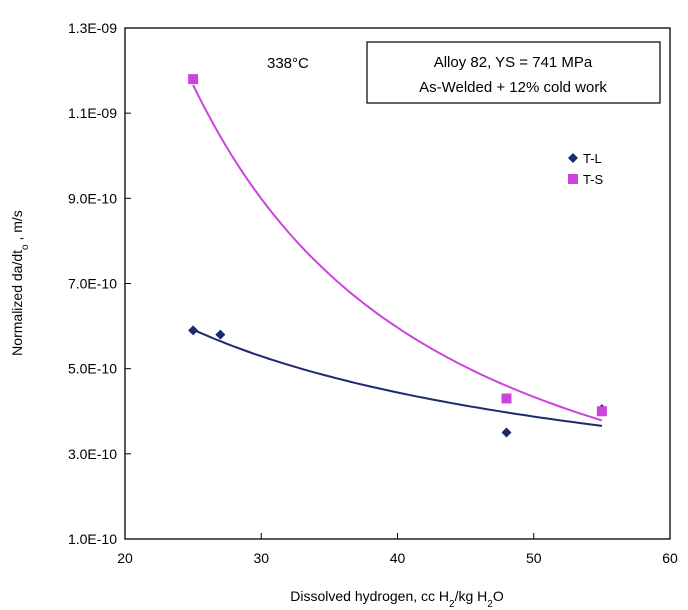  What do you see at coordinates (125, 558) in the screenshot?
I see `x-tick-label: 20` at bounding box center [125, 558].